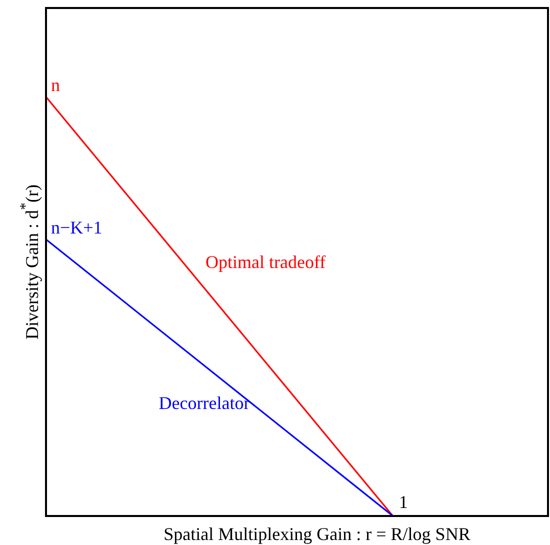 Image resolution: width=550 pixels, height=545 pixels. What do you see at coordinates (266, 262) in the screenshot?
I see `series-label: Optimal tradeoff` at bounding box center [266, 262].